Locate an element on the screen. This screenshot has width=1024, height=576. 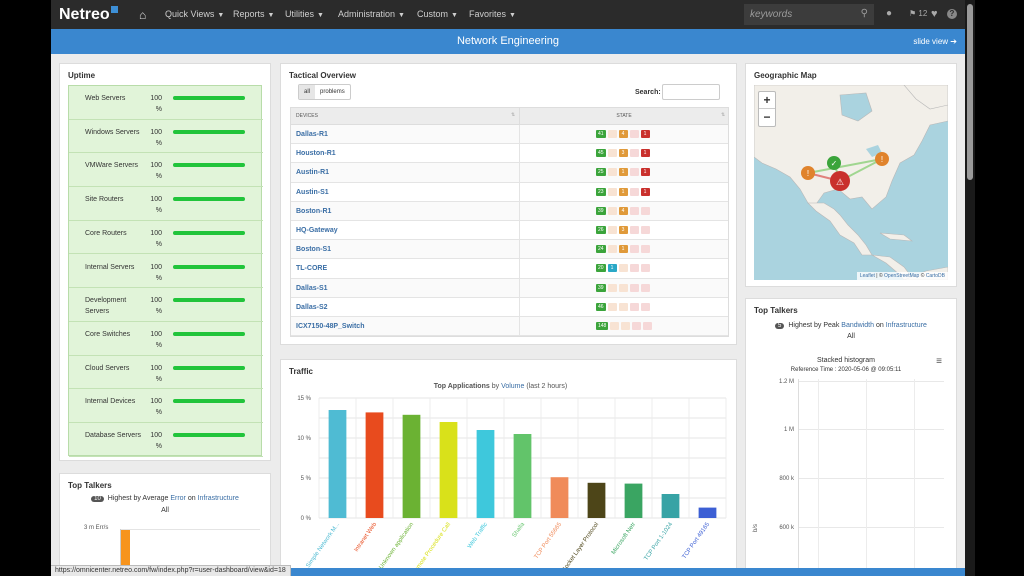
netreo-logo: Netreo is located at coordinates (88, 15).